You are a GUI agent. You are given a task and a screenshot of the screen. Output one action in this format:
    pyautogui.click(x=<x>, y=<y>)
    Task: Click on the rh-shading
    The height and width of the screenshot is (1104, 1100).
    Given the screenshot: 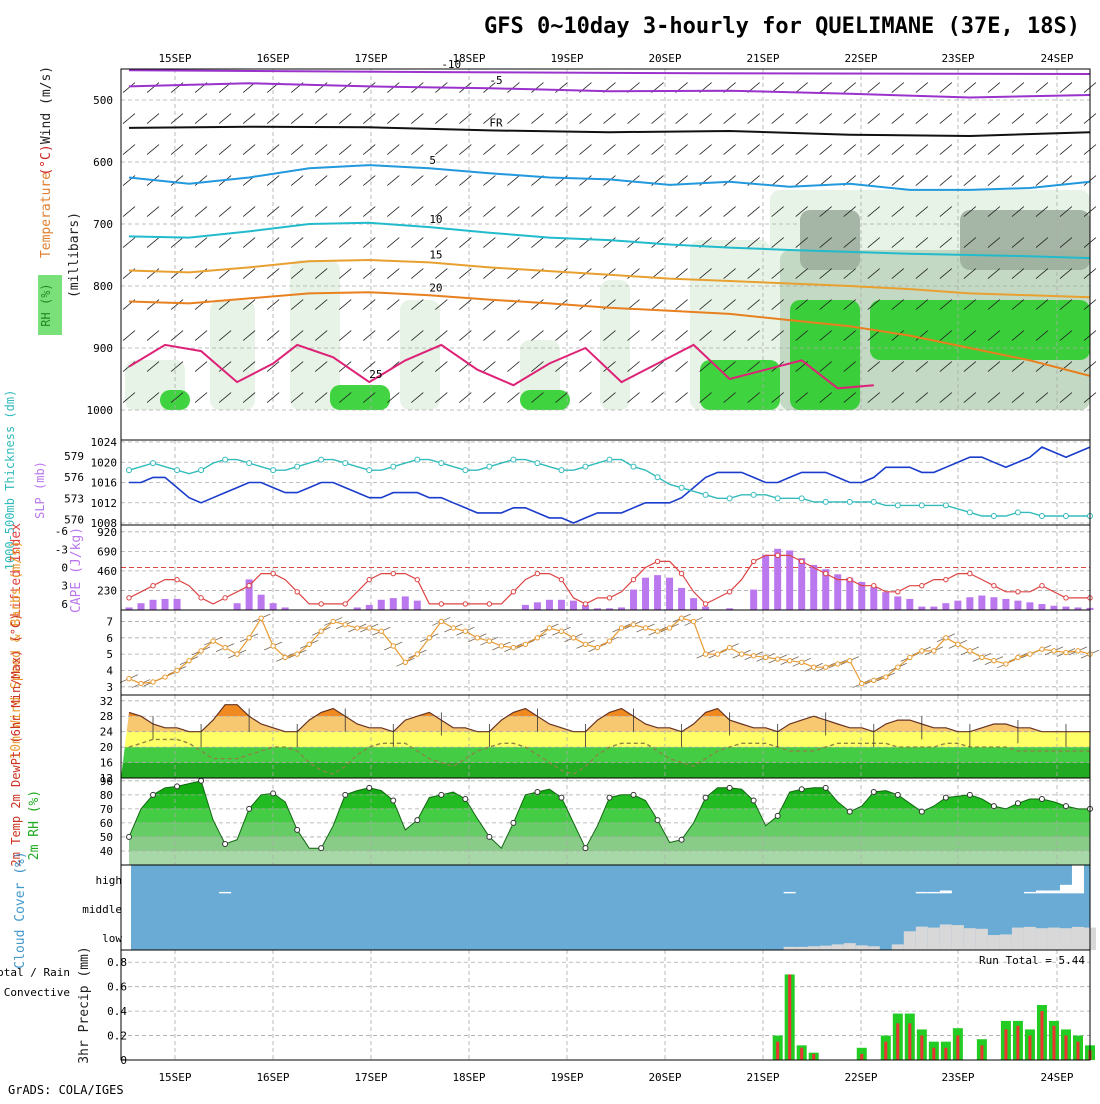 What is the action you would take?
    pyautogui.click(x=315, y=335)
    